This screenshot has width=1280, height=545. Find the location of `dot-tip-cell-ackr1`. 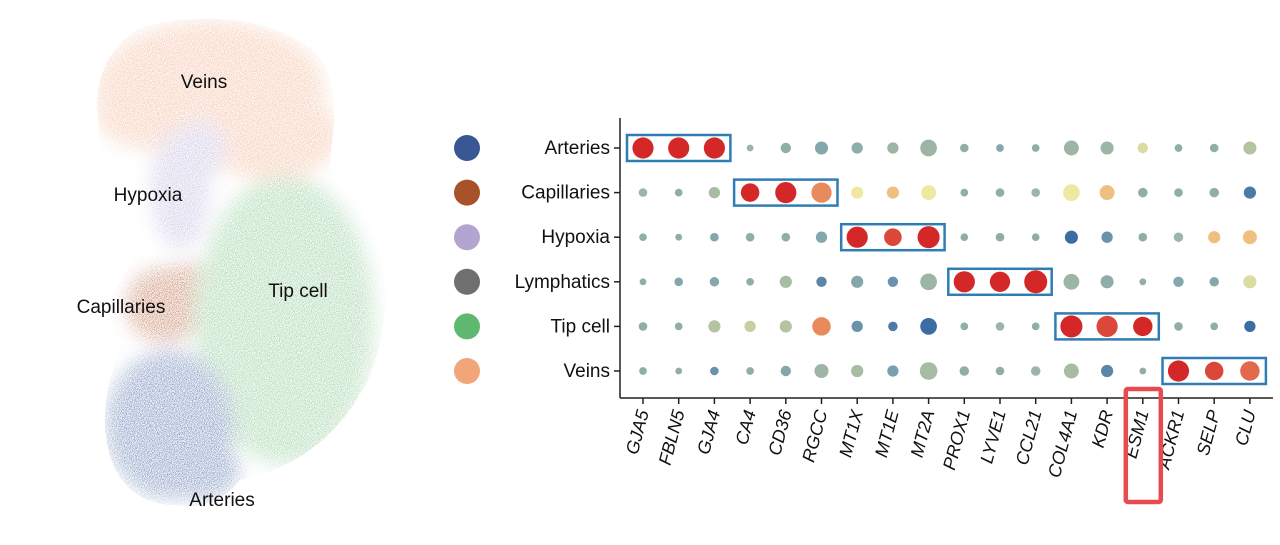

dot-tip-cell-ackr1 is located at coordinates (1178, 326).